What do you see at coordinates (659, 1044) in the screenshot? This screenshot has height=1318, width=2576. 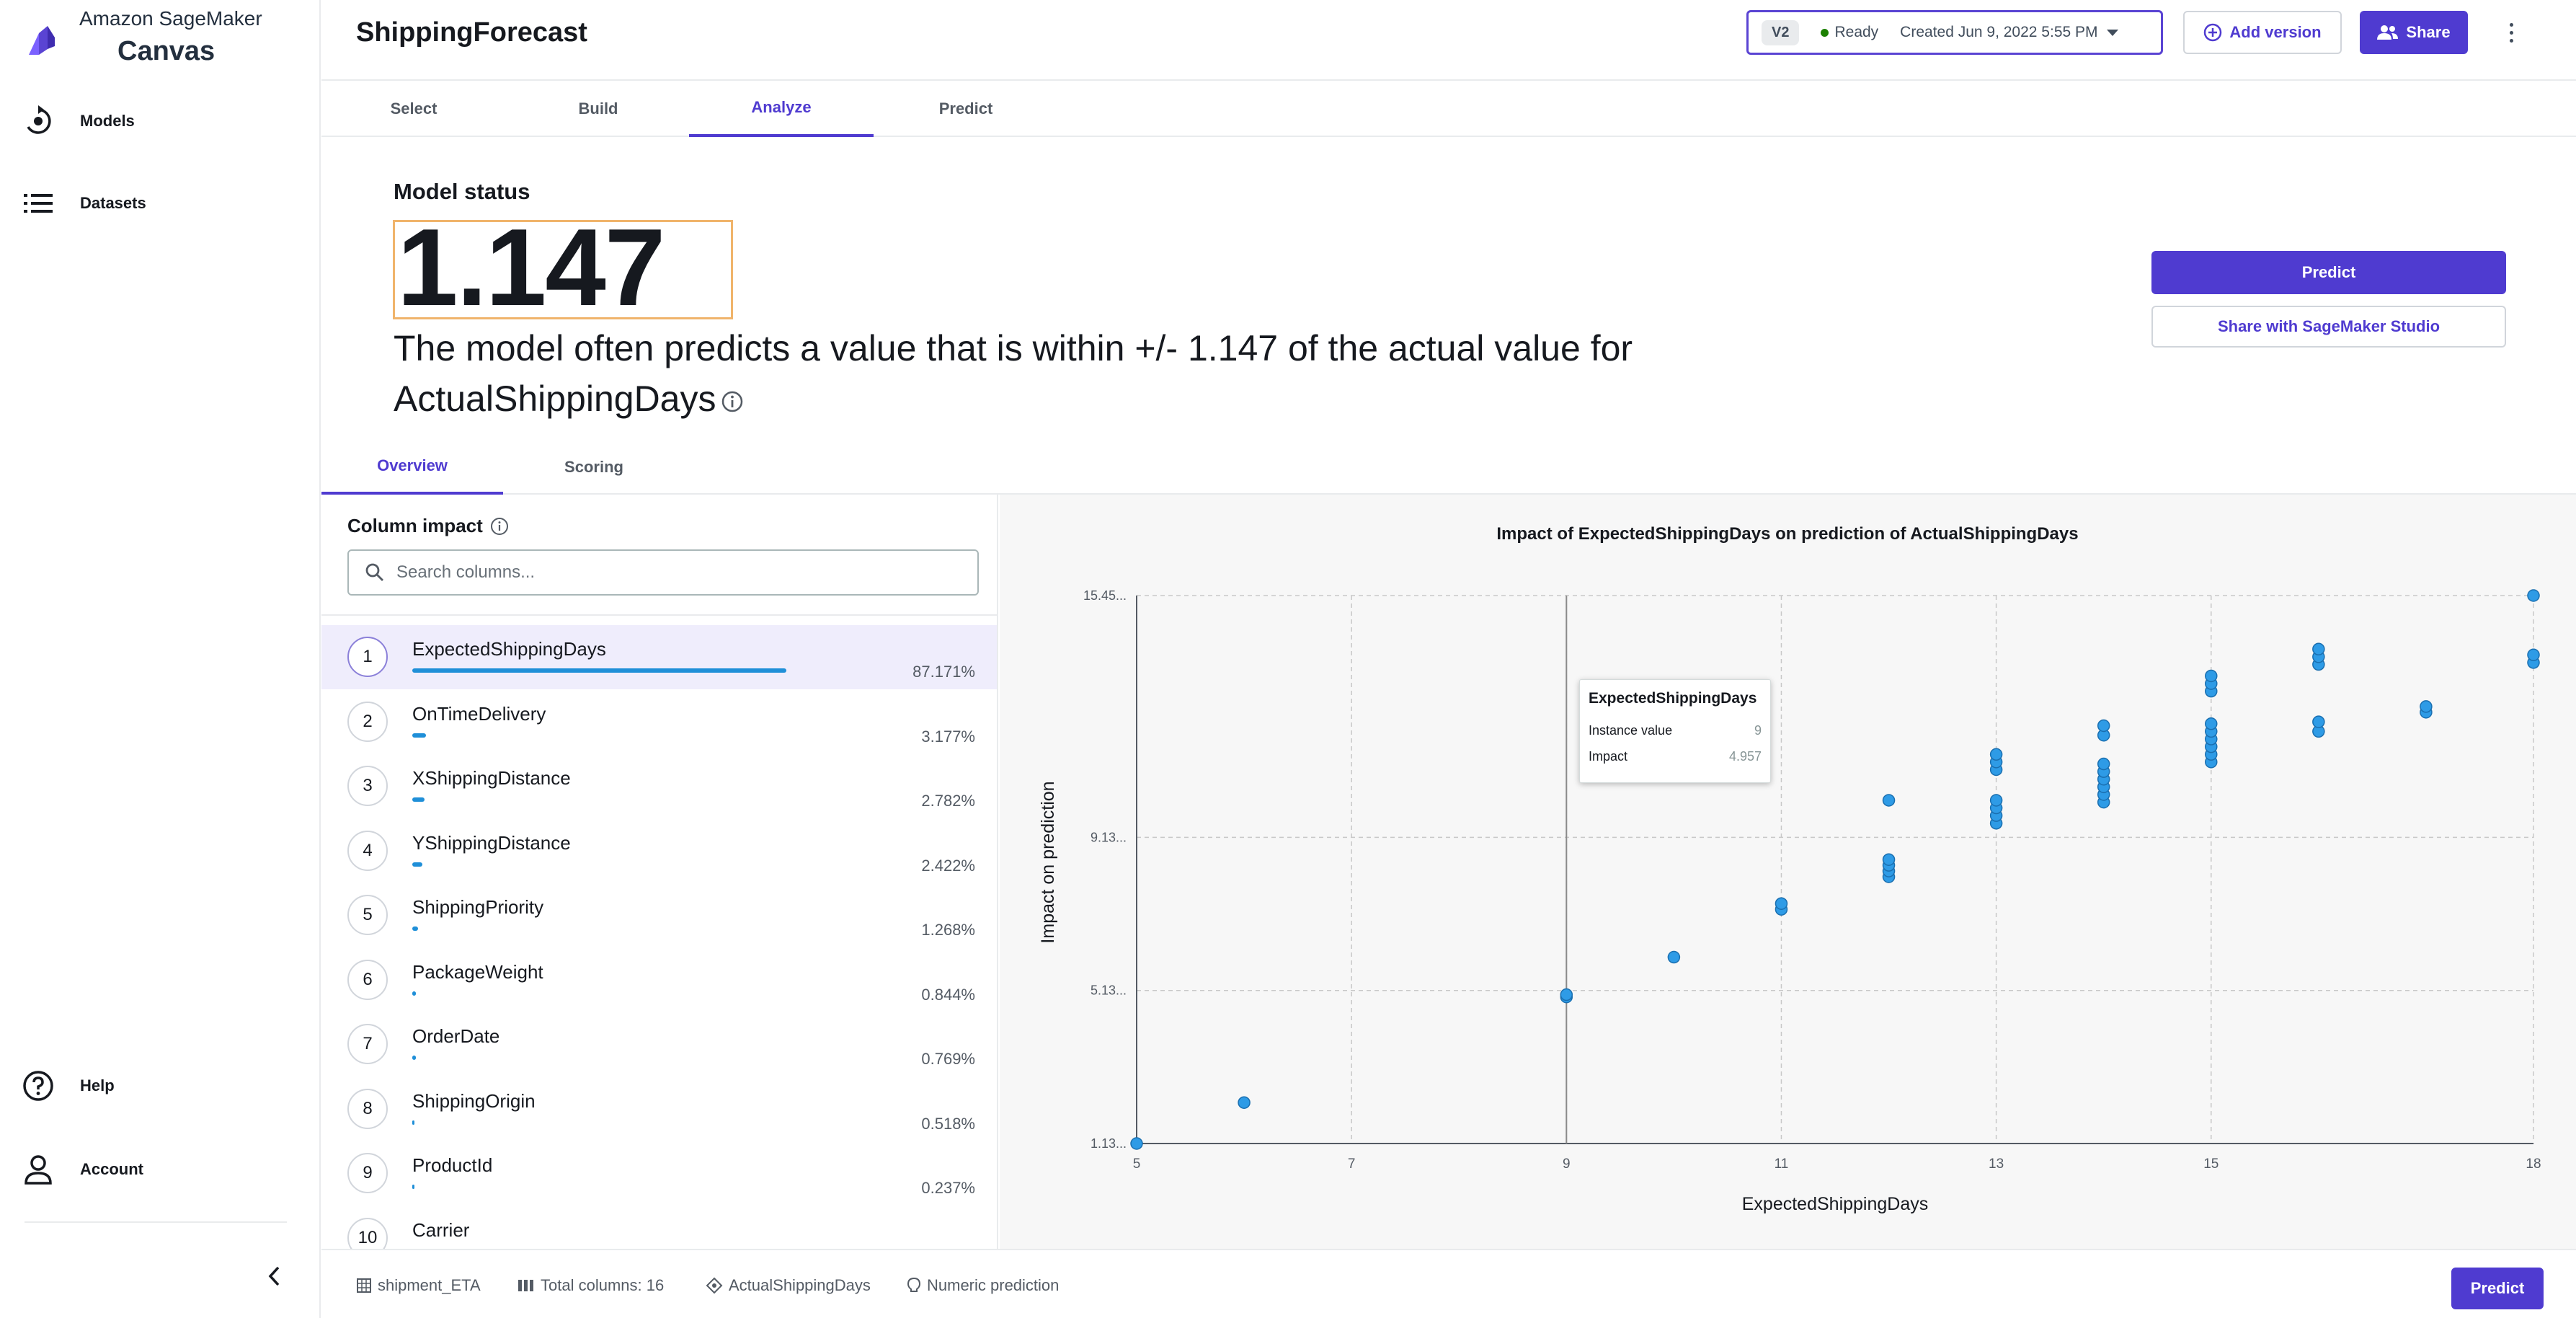 I see `column-impact-row: 7 OrderDate 0.769%` at bounding box center [659, 1044].